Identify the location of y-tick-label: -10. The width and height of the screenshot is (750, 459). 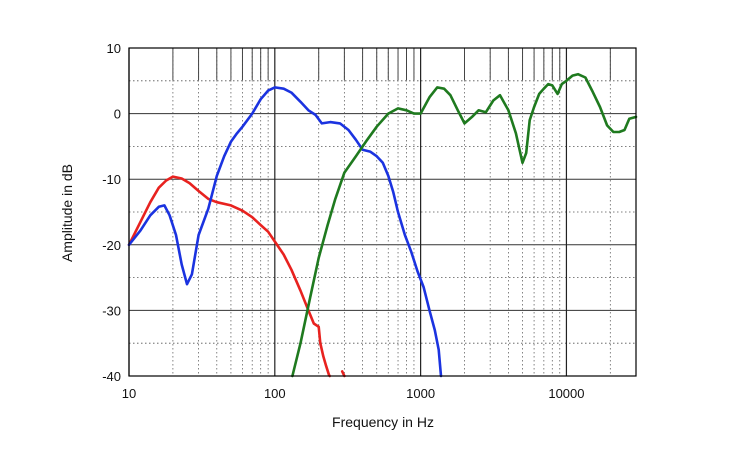
(111, 179).